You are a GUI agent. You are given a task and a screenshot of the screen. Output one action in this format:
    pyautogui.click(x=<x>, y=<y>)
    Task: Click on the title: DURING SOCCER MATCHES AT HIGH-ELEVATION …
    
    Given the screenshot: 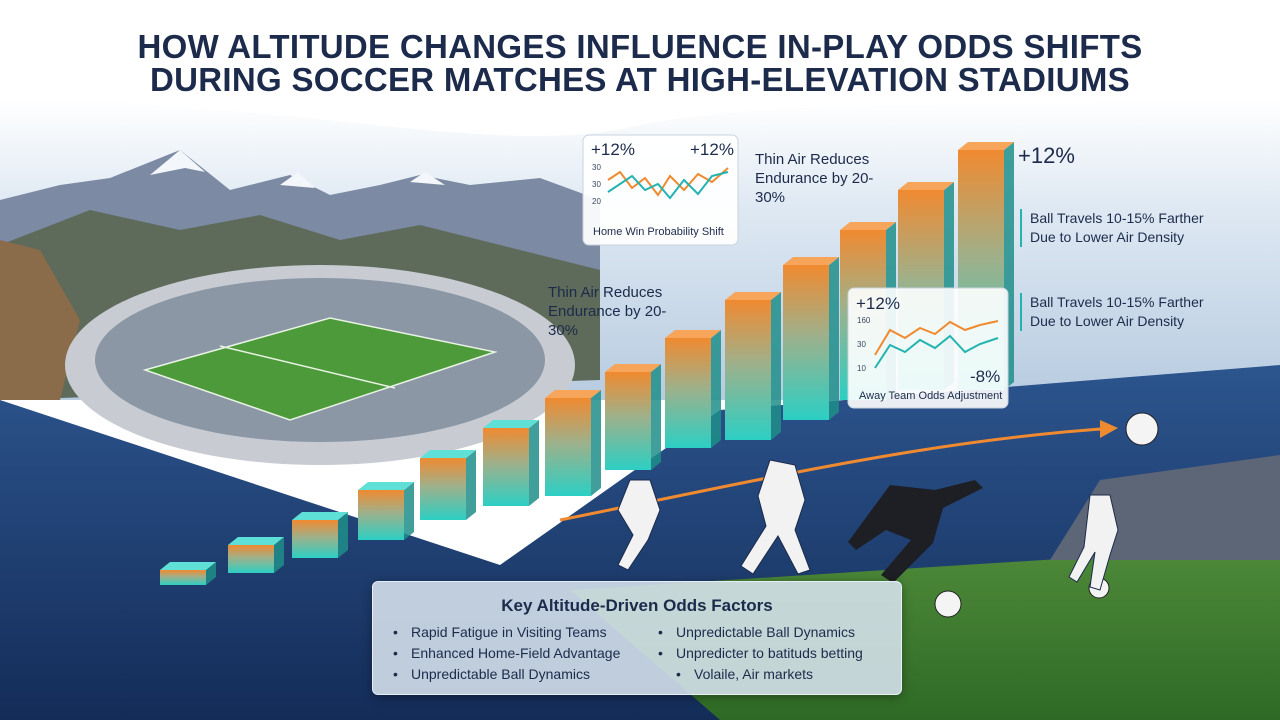 What is the action you would take?
    pyautogui.click(x=640, y=79)
    